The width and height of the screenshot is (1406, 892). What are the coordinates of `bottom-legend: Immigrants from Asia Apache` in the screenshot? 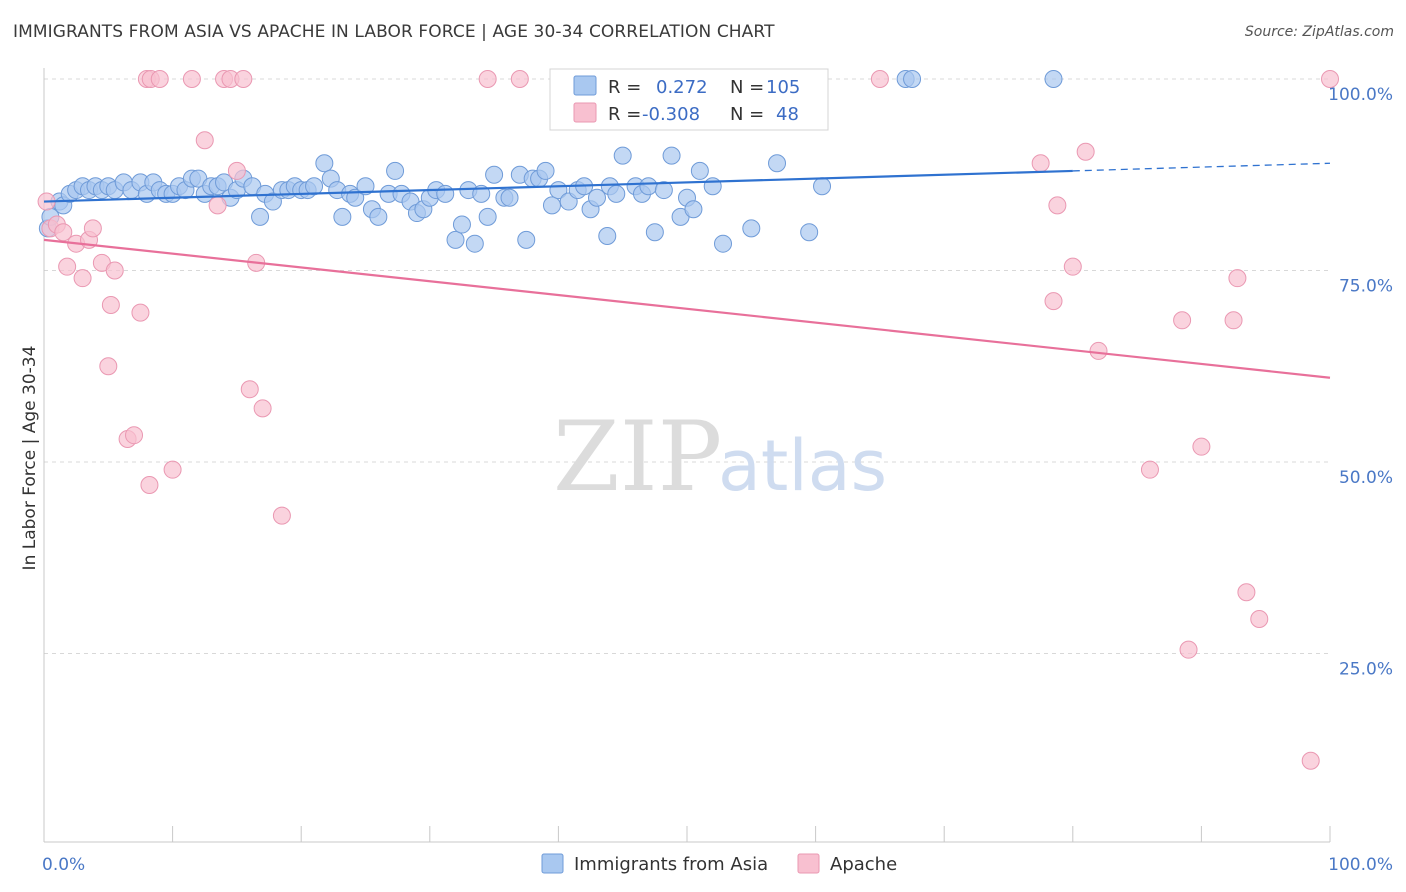 It's located at (719, 864).